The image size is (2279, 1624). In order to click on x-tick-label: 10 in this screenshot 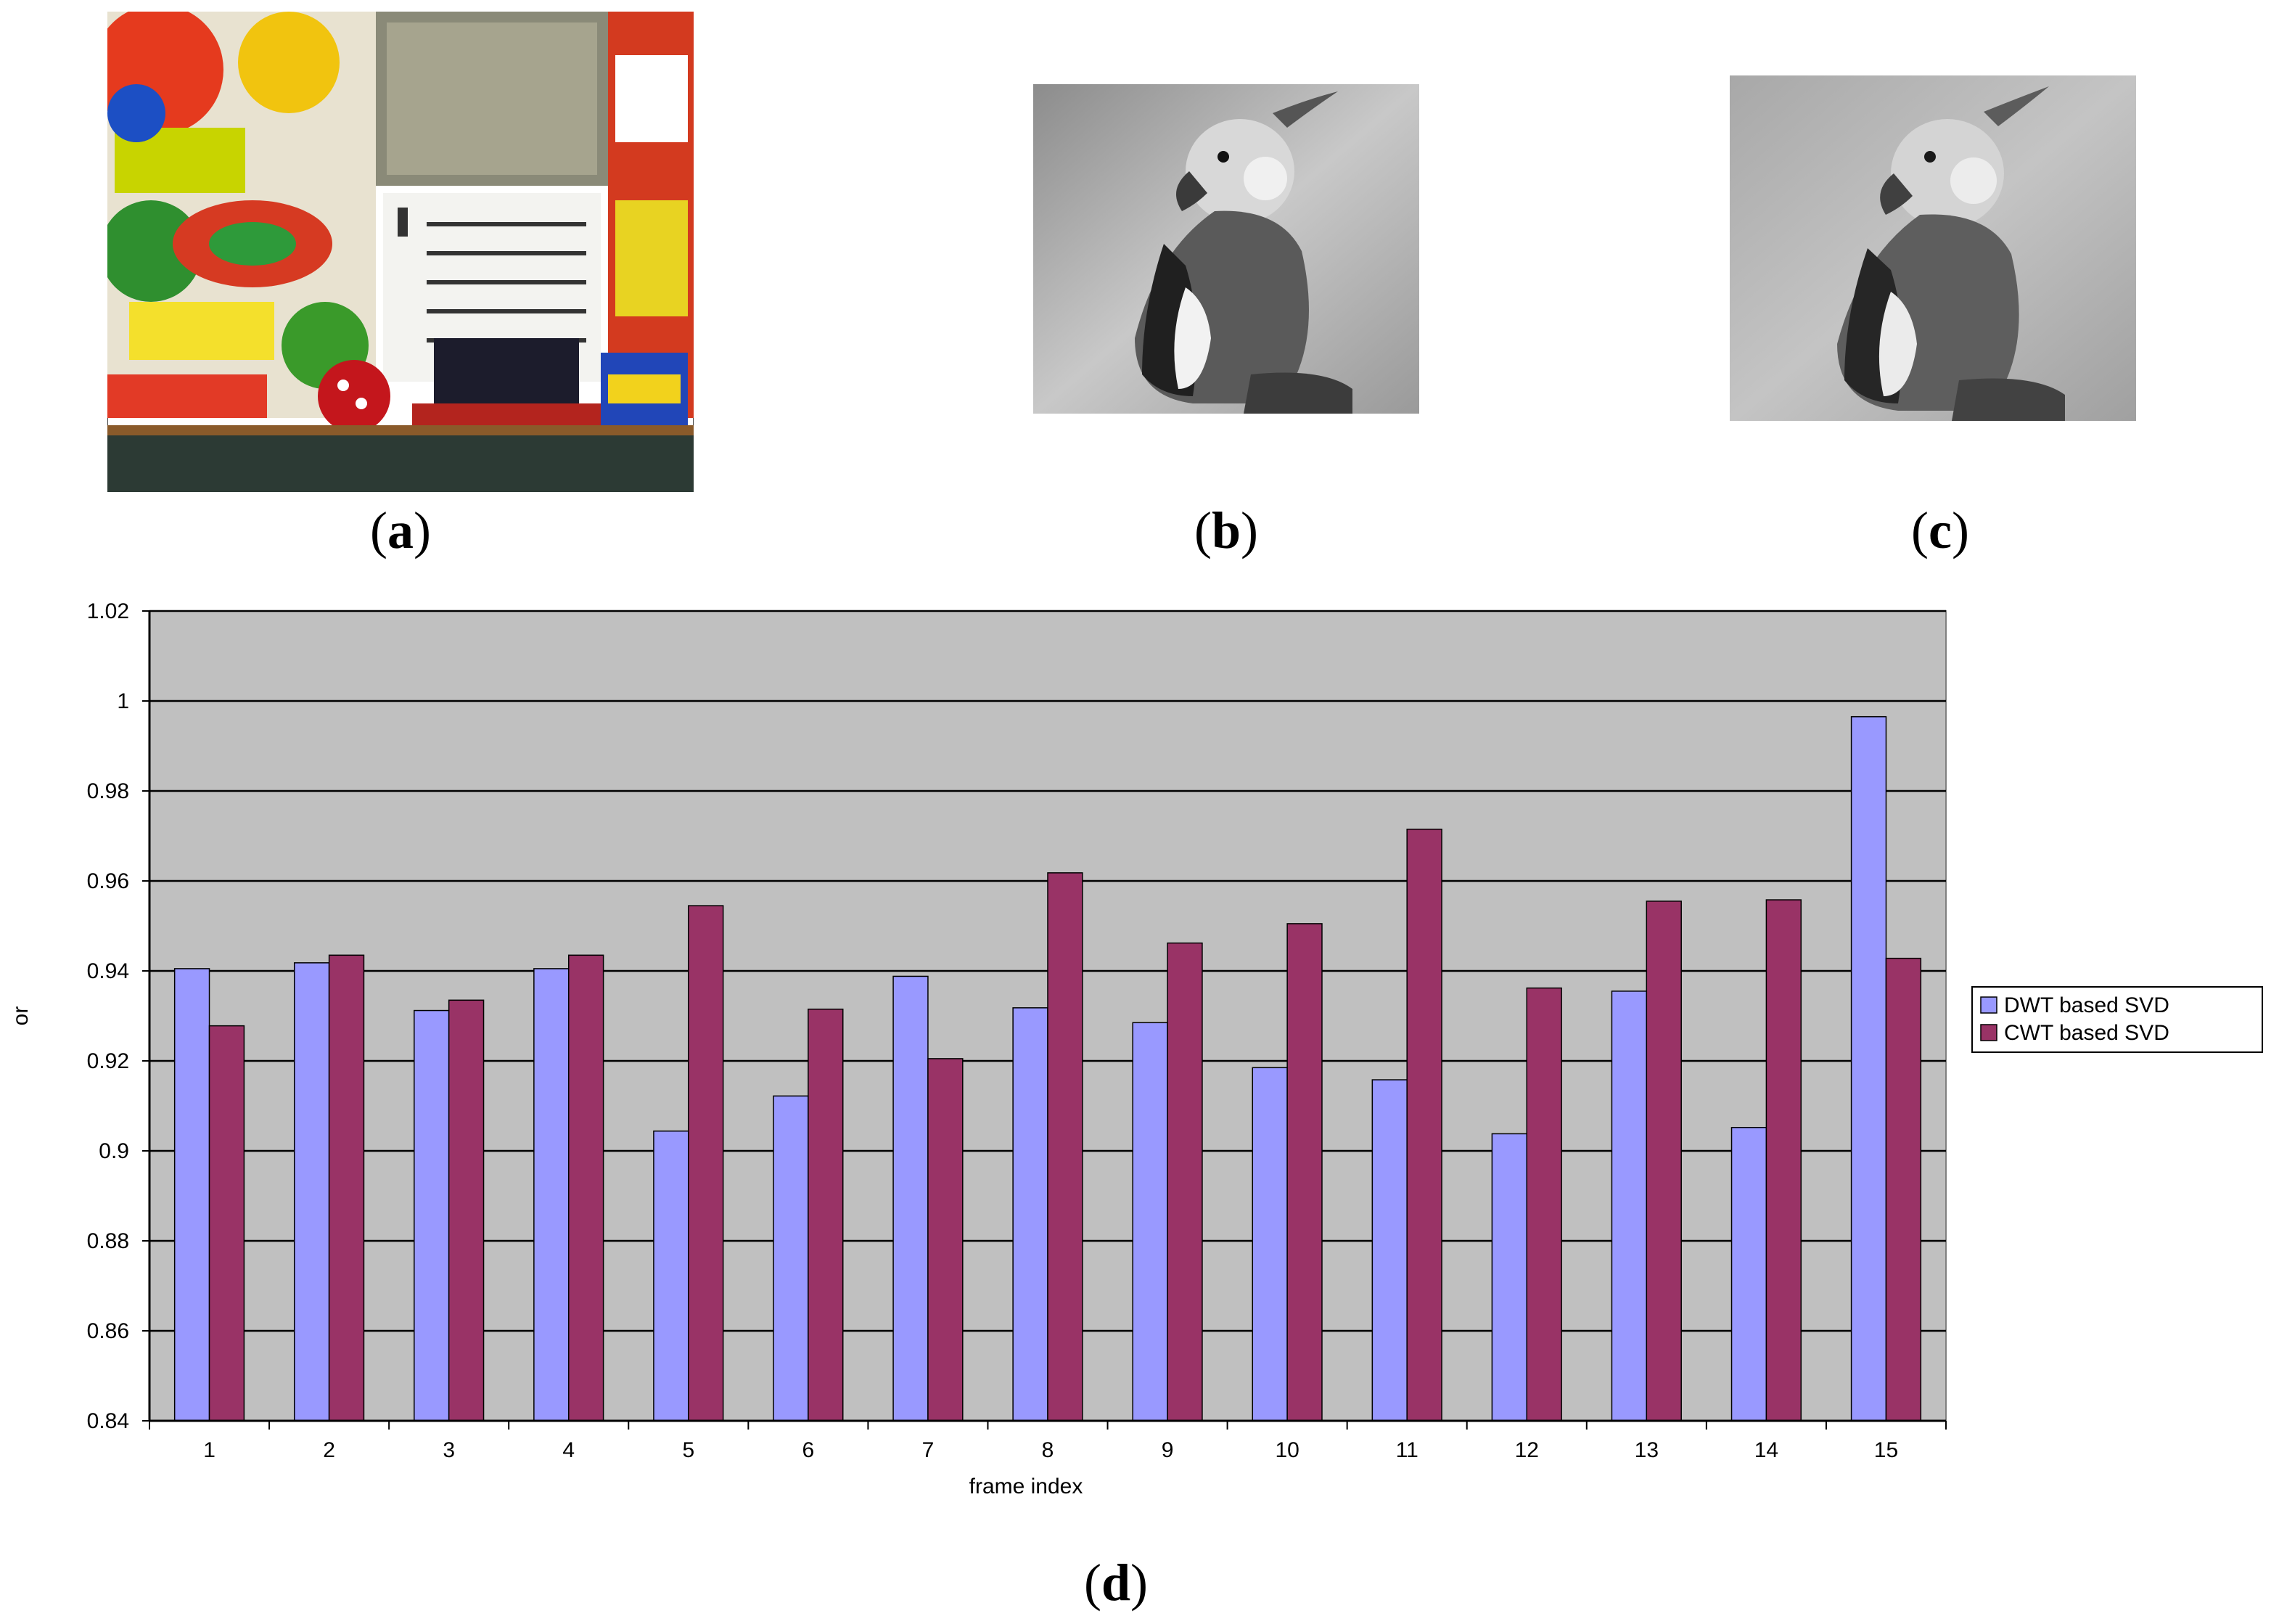, I will do `click(1287, 1450)`.